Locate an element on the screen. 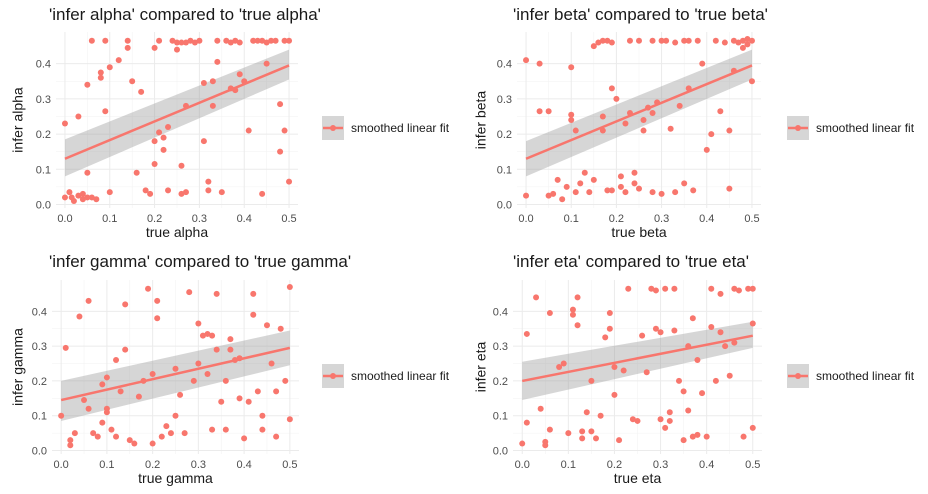 Image resolution: width=928 pixels, height=494 pixels. x-axis-title: true gamma is located at coordinates (175, 478).